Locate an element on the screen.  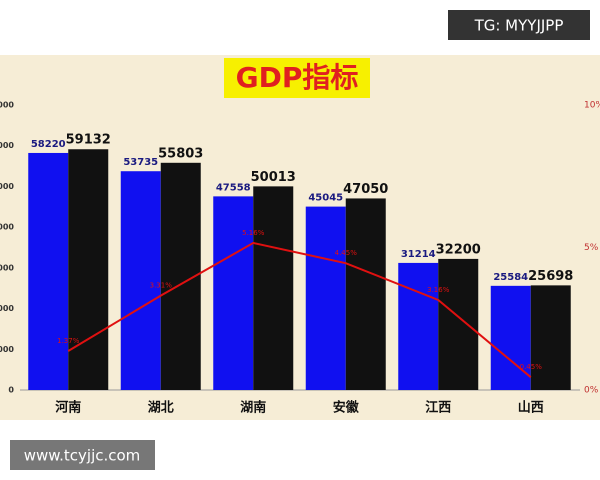
data-label: 3.31% is located at coordinates (161, 286).